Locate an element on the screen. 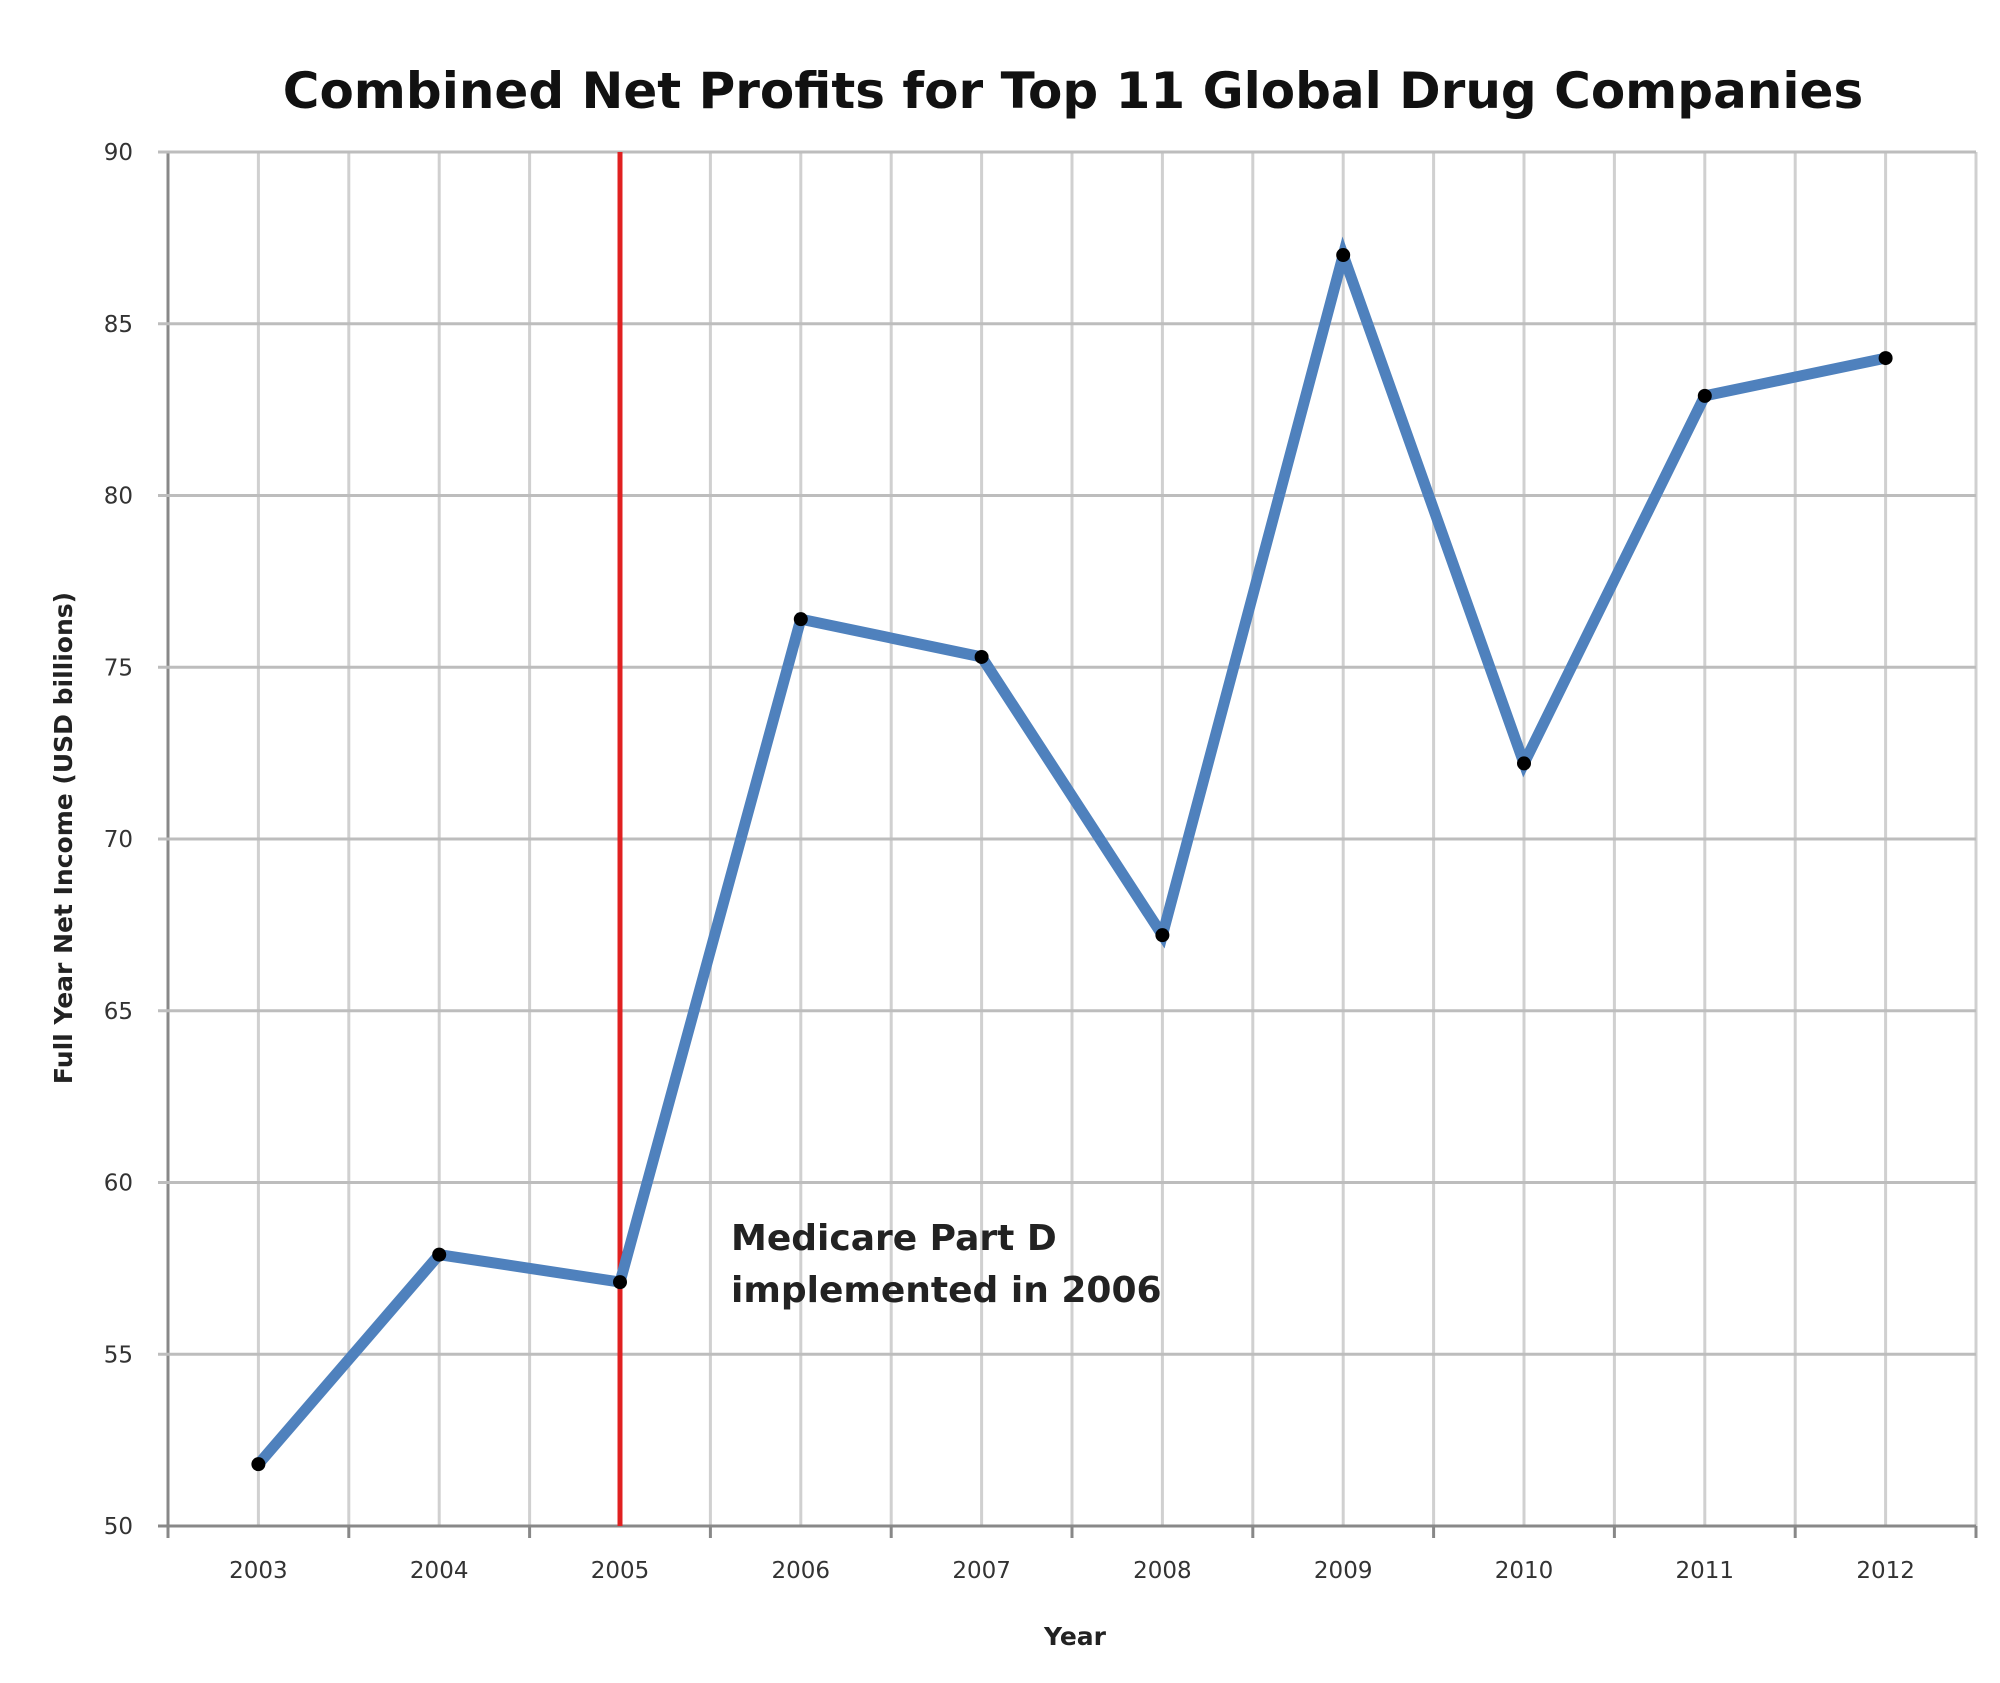 The image size is (2000, 1683). x-axis-ticks: 2003 2004 2005 2006 2007 2008 2009 2010 2011 2012 is located at coordinates (1072, 1555).